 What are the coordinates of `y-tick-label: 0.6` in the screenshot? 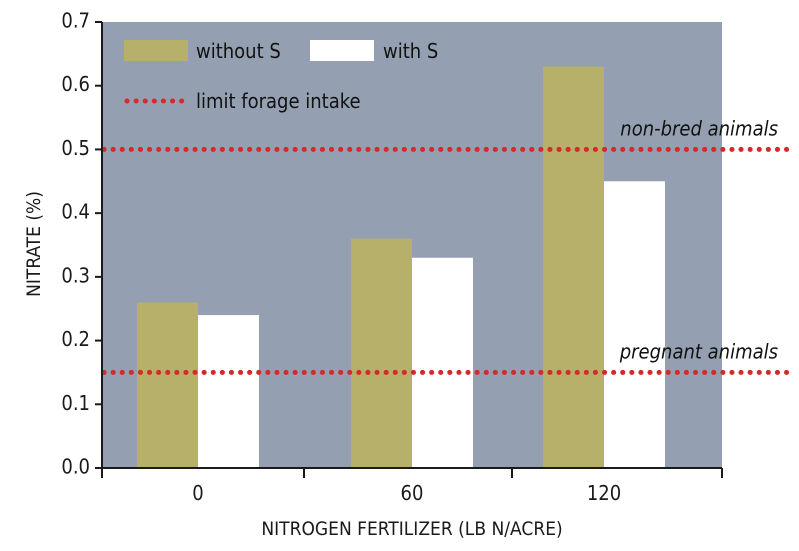 It's located at (75, 84).